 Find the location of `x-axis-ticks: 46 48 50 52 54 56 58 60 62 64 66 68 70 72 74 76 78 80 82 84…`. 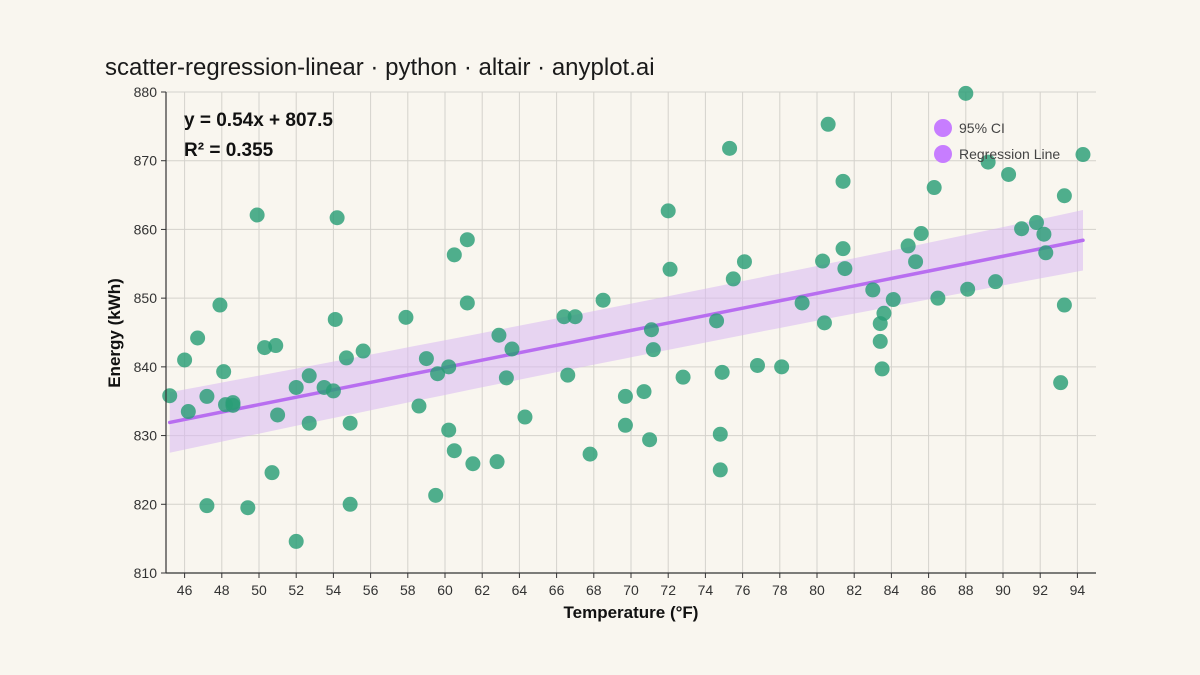

x-axis-ticks: 46 48 50 52 54 56 58 60 62 64 66 68 70 72 74 76 78 80 82 84… is located at coordinates (631, 585).